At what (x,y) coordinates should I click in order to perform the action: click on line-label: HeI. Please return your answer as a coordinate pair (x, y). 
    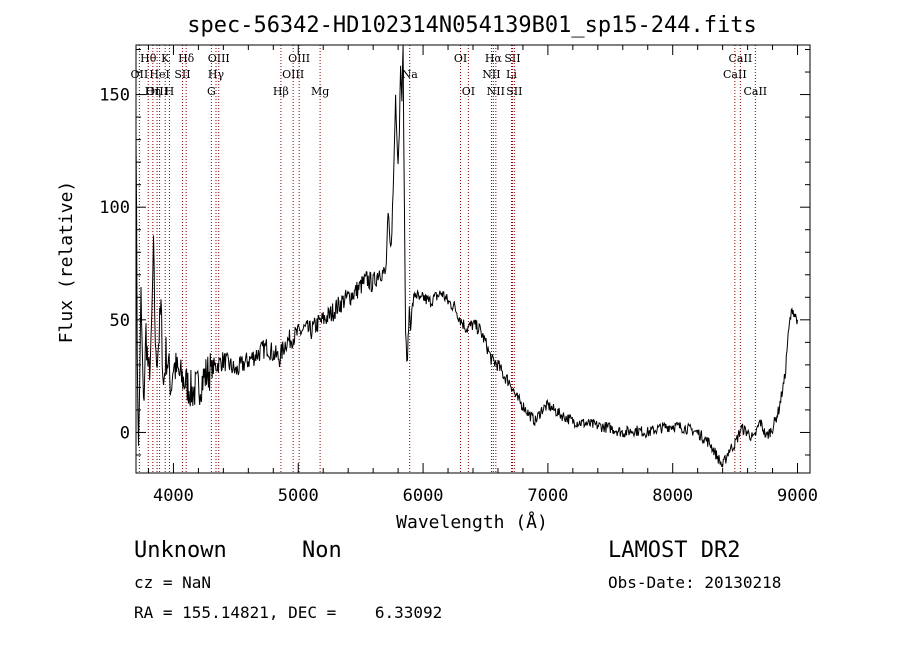
    Looking at the image, I should click on (159, 74).